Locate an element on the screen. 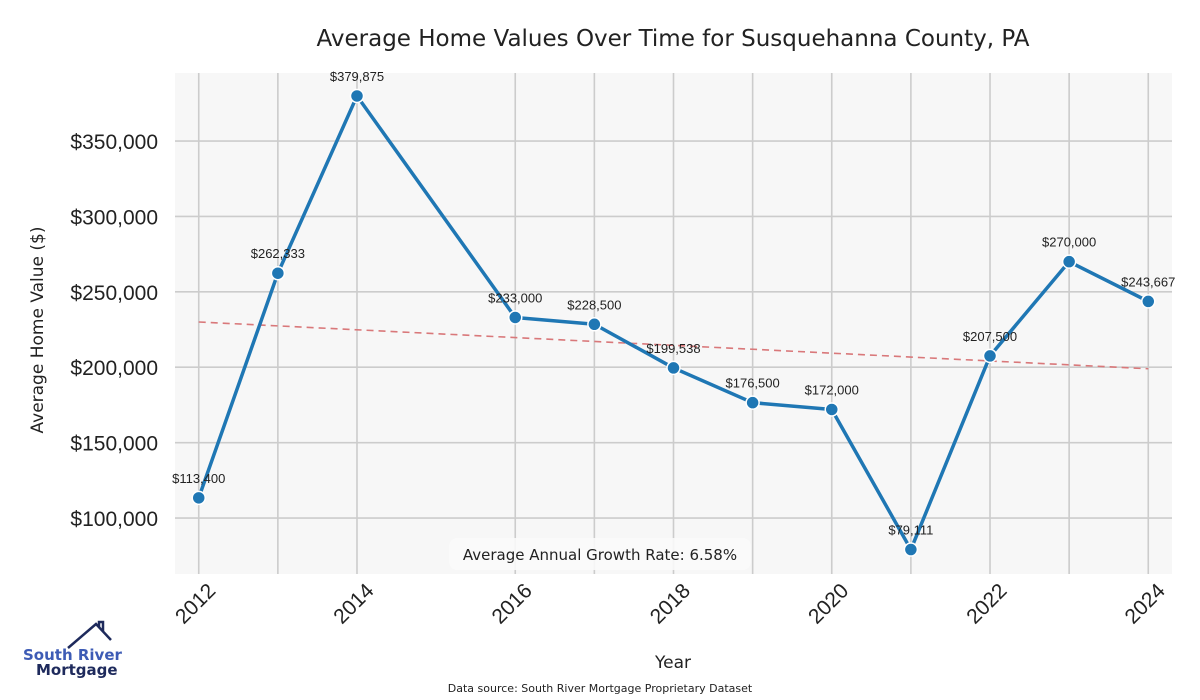  y-tick-label: $300,000 is located at coordinates (114, 217).